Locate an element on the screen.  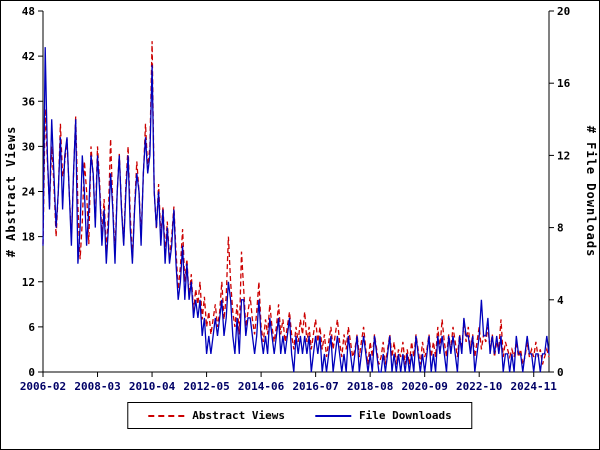
legend-item-file-downloads: File Downloads is located at coordinates (383, 415).